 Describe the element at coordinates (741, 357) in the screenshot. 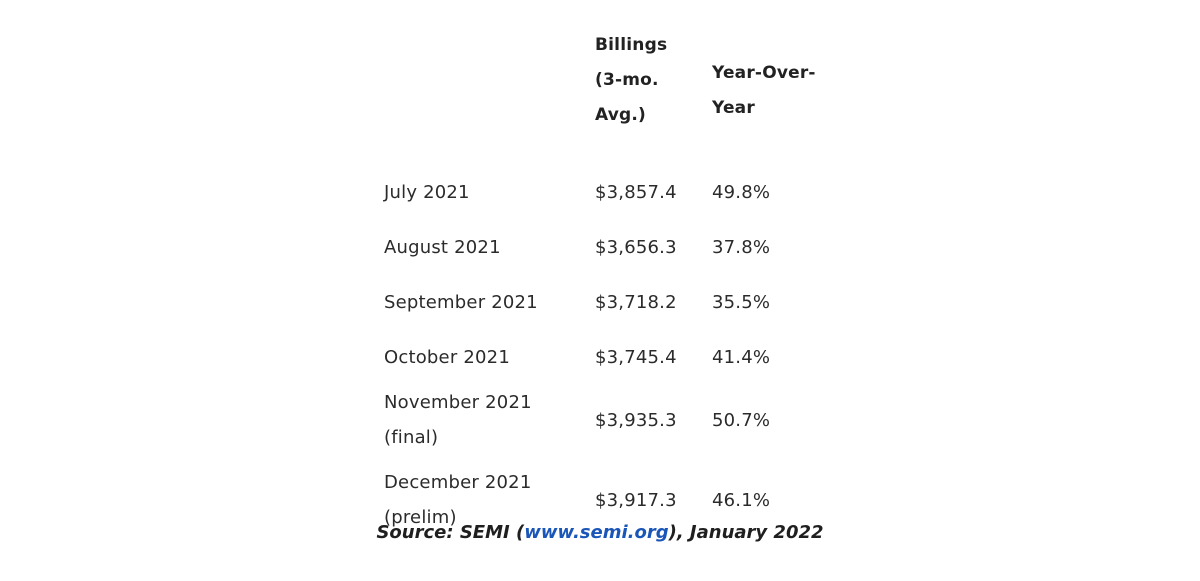

I see `row-yoy: 41.4%` at that location.